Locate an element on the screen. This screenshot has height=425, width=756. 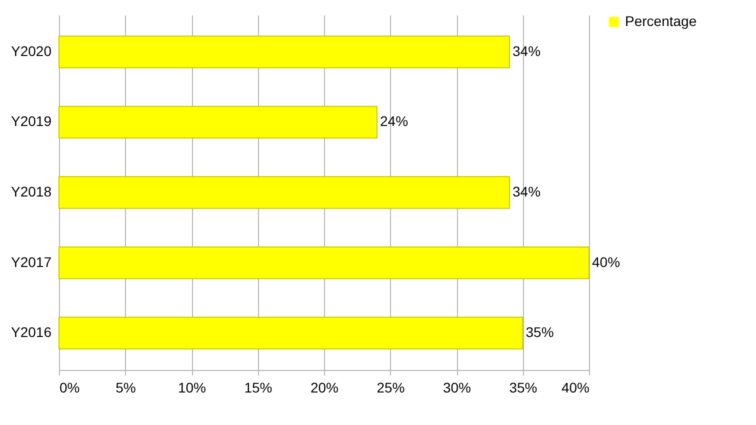
data-label: 24% is located at coordinates (394, 121).